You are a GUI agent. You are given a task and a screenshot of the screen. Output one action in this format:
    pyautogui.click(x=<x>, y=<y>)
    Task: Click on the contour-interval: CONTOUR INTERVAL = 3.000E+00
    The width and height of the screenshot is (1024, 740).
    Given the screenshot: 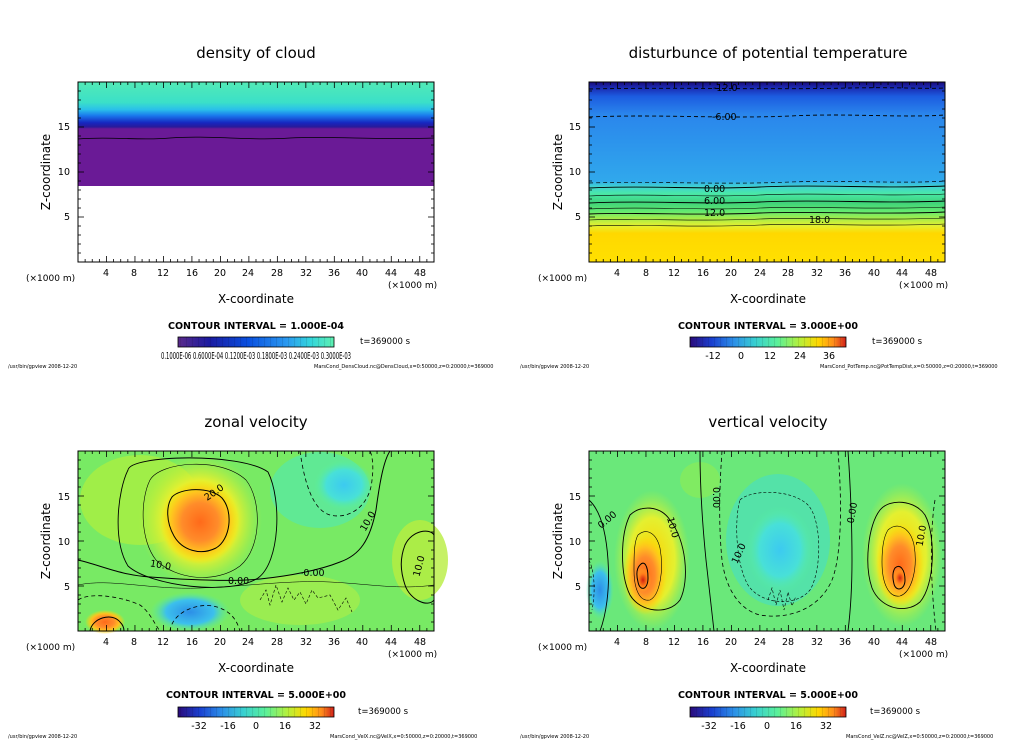 What is the action you would take?
    pyautogui.click(x=768, y=326)
    